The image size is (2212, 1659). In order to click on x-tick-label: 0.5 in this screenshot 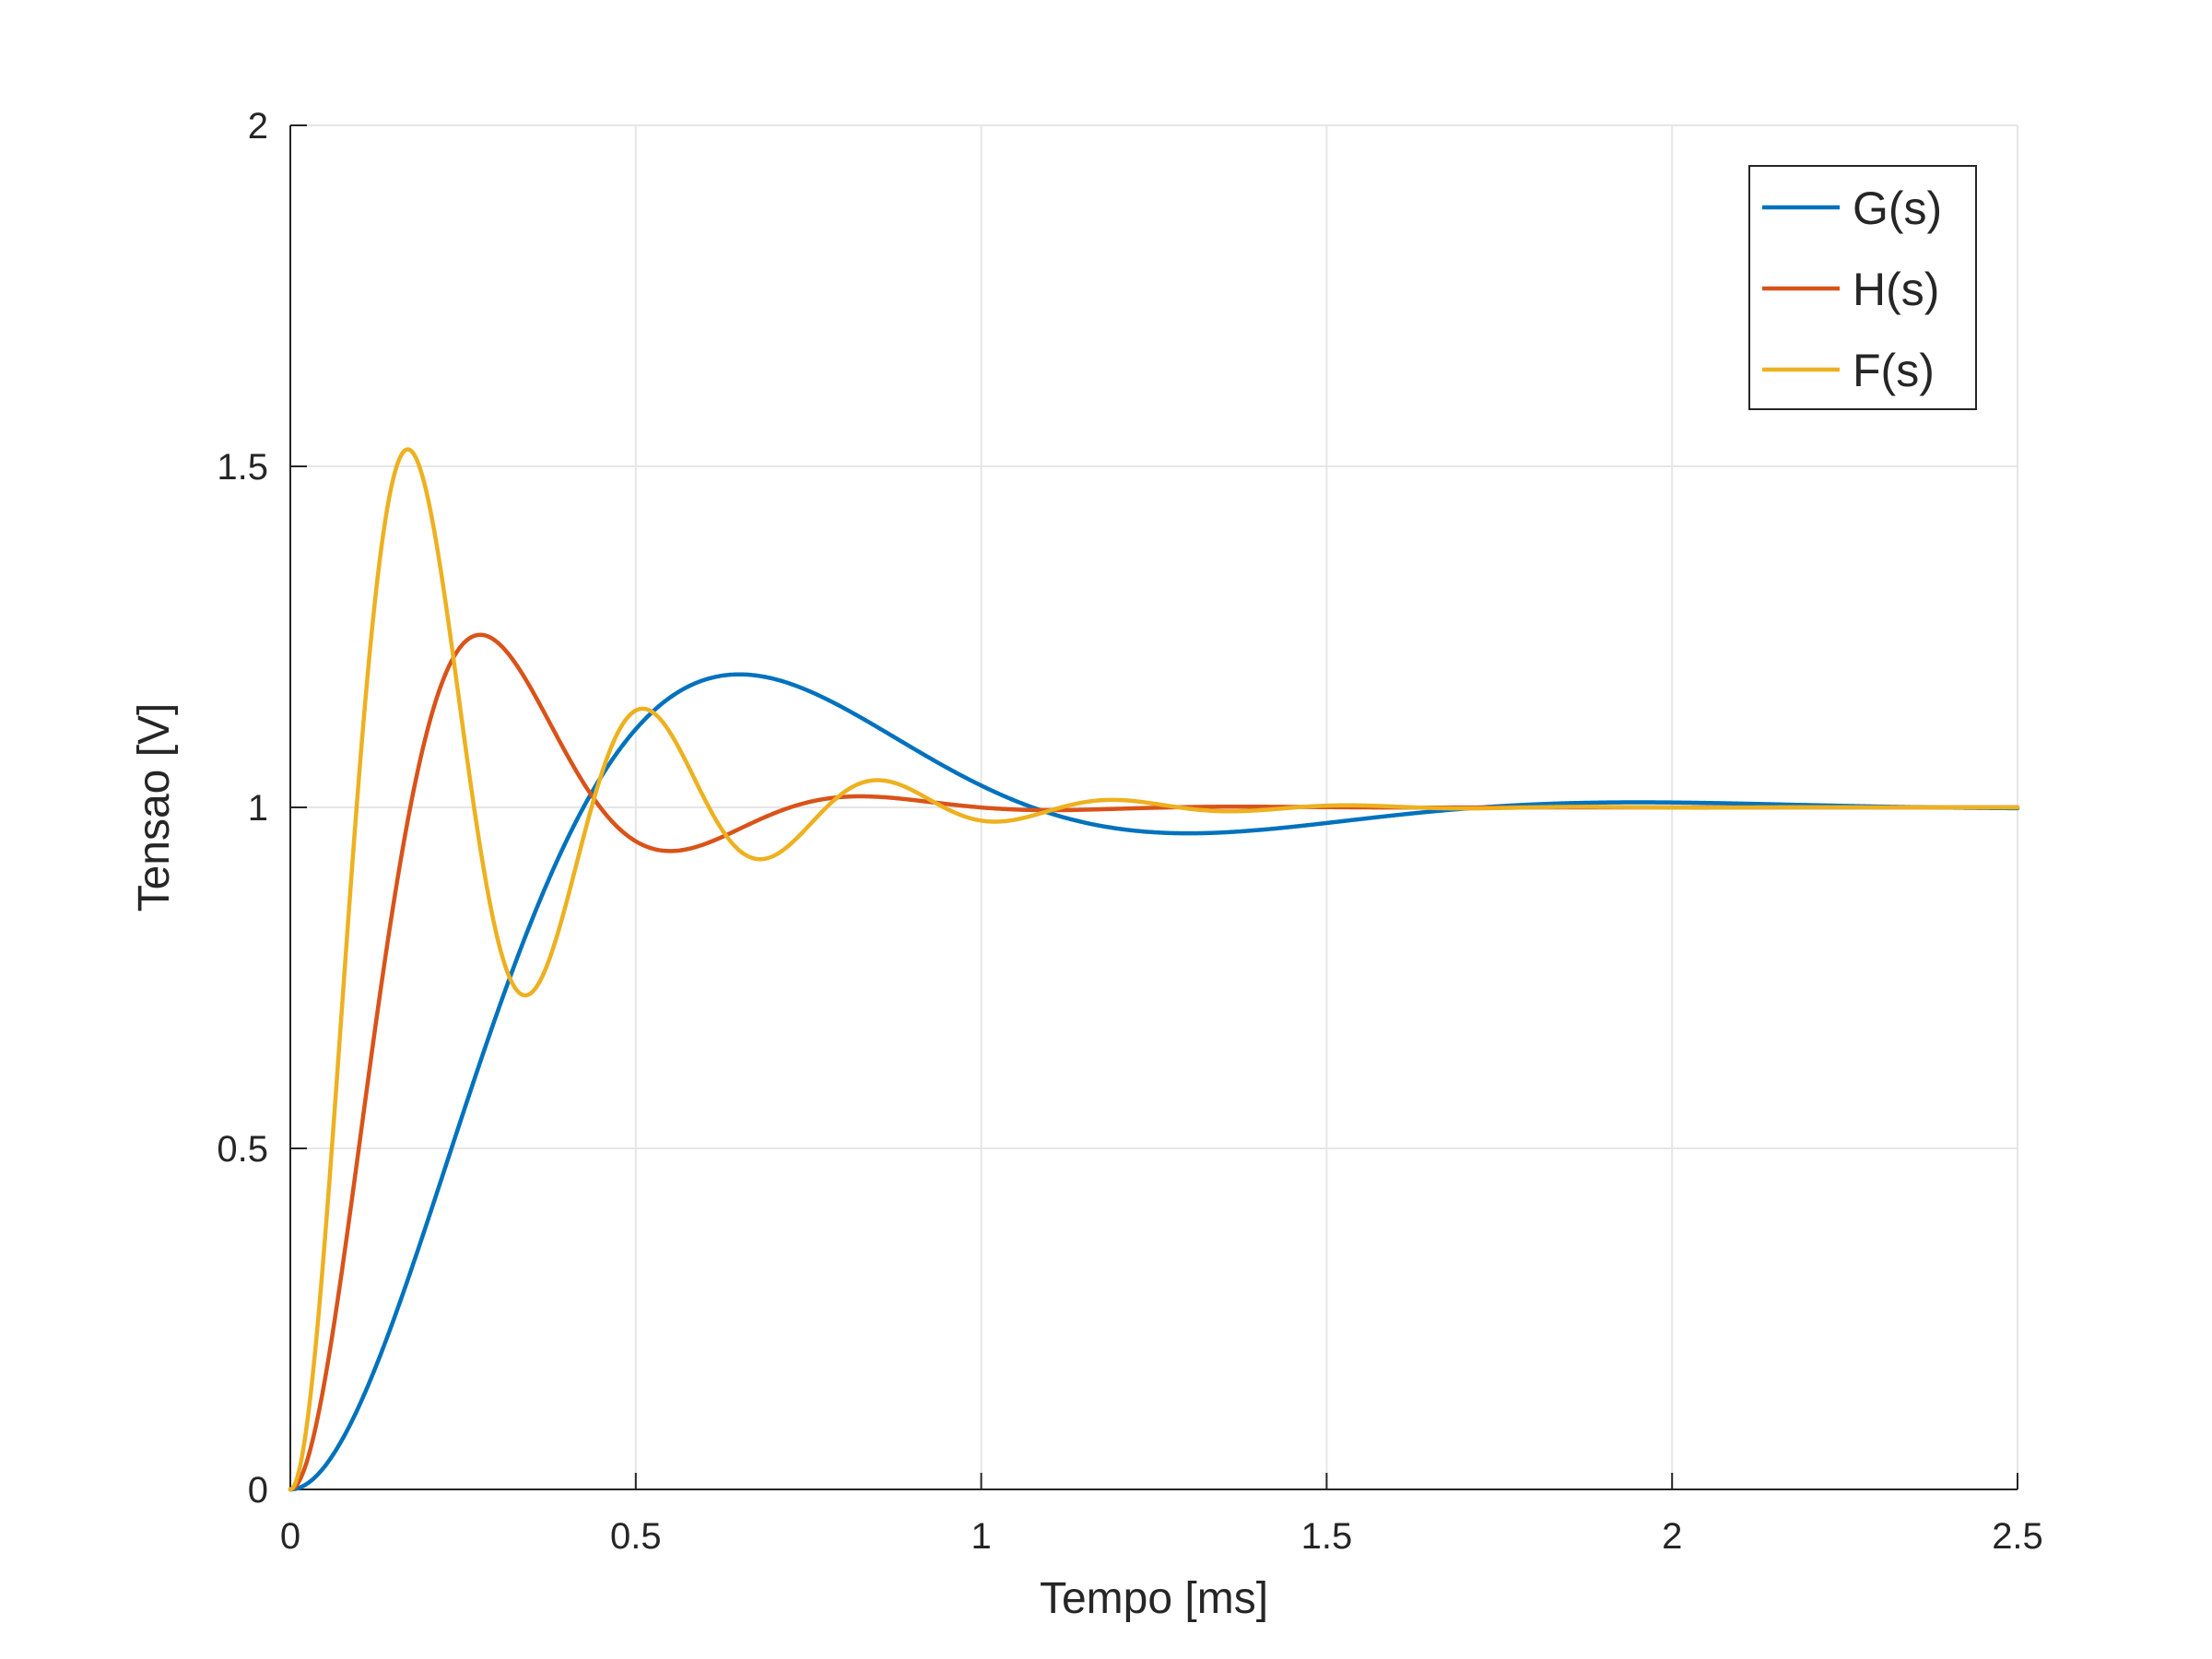, I will do `click(636, 1536)`.